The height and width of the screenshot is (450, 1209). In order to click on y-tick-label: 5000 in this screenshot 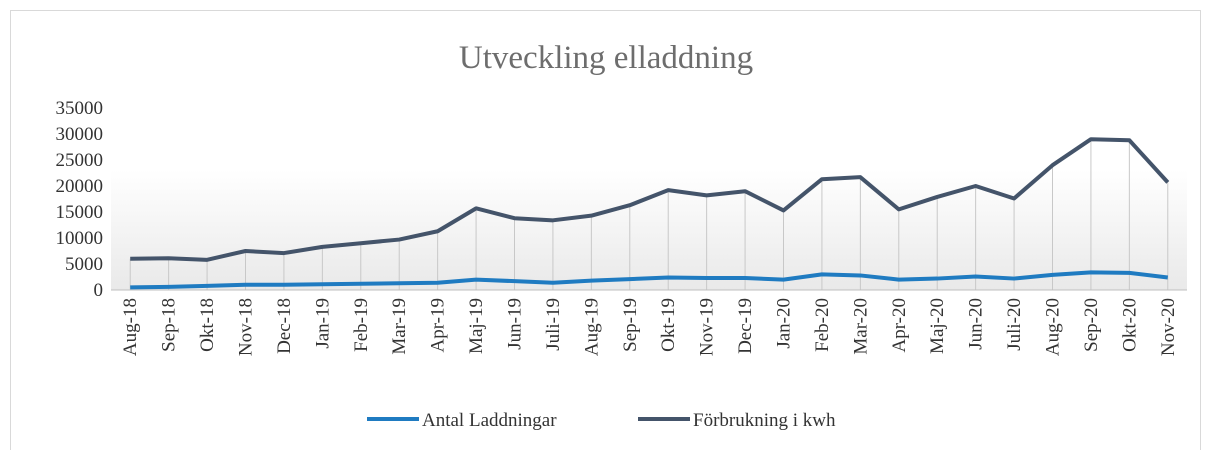, I will do `click(84, 264)`.